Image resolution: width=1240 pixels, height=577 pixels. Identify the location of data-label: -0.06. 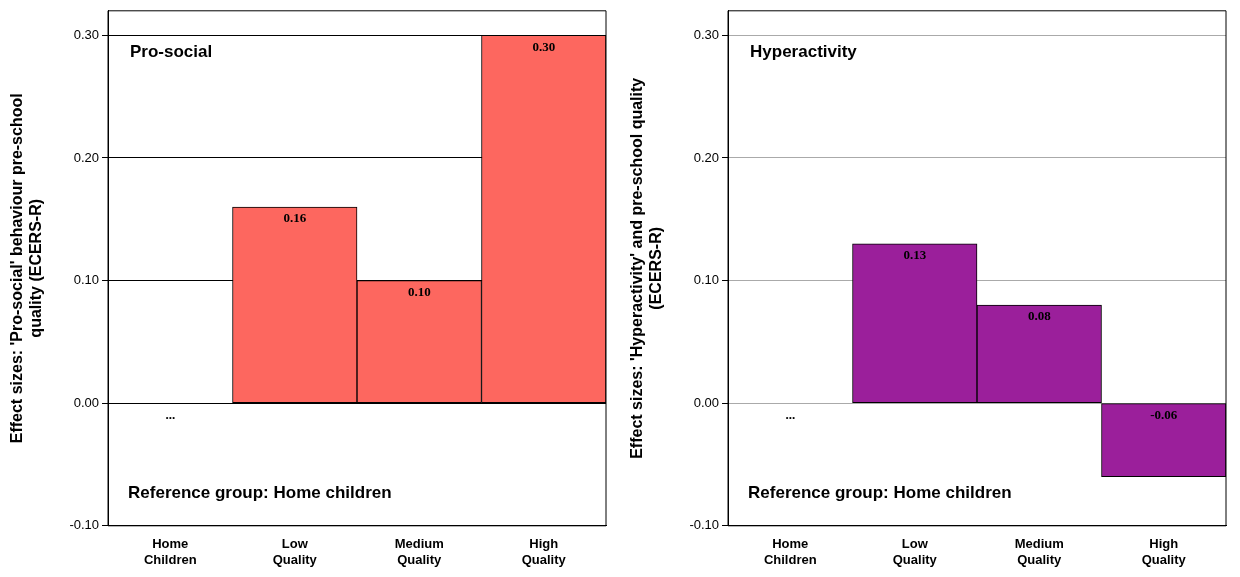
(1164, 415).